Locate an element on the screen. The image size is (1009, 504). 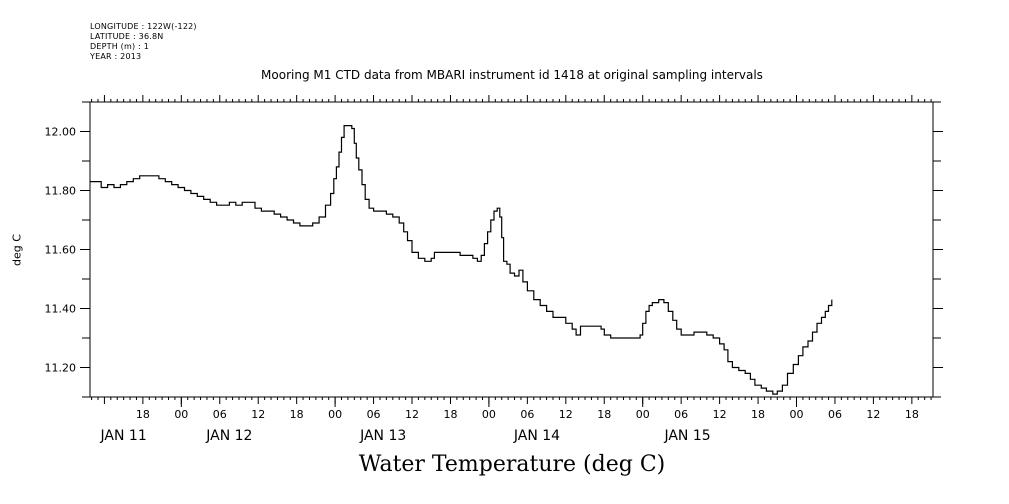
y-tick-label: 12.00 is located at coordinates (61, 132).